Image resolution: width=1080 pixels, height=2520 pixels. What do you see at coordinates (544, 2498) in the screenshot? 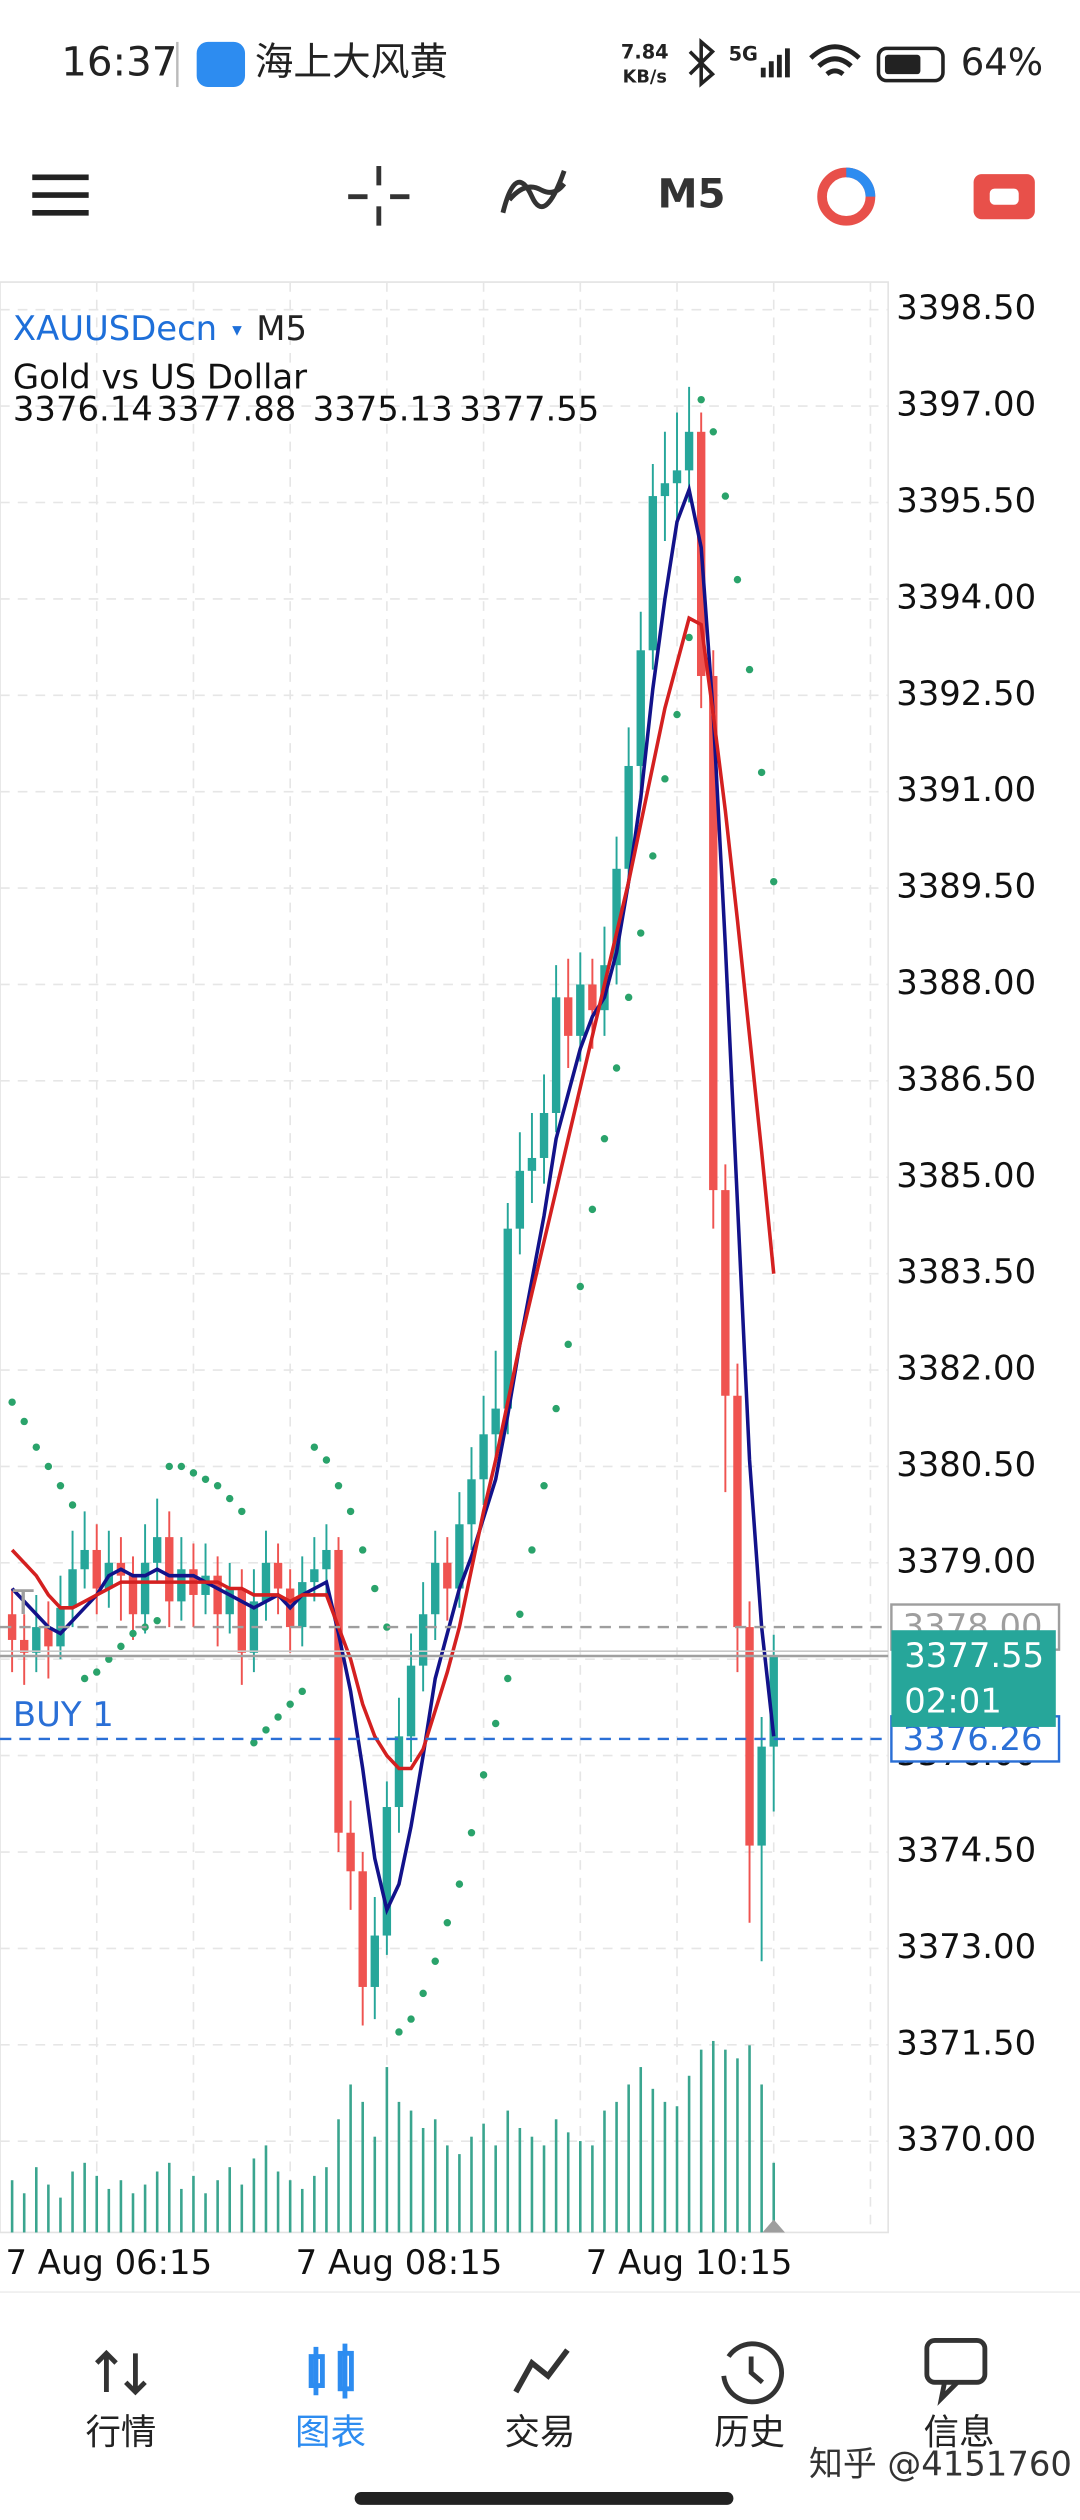
I see `home-indicator` at bounding box center [544, 2498].